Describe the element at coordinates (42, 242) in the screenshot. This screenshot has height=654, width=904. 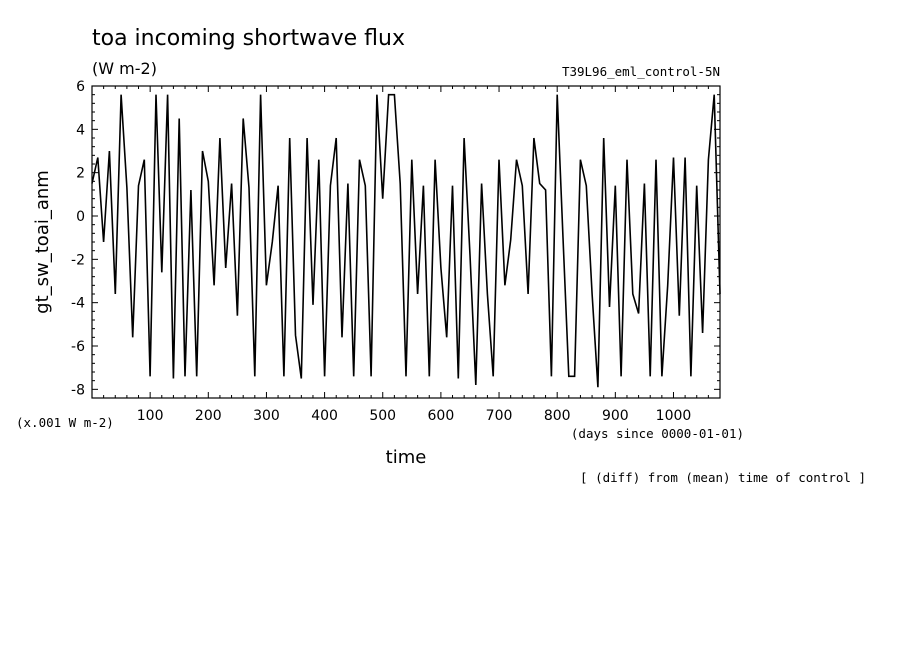
I see `y-axis-label: gt_sw_toai_anm` at that location.